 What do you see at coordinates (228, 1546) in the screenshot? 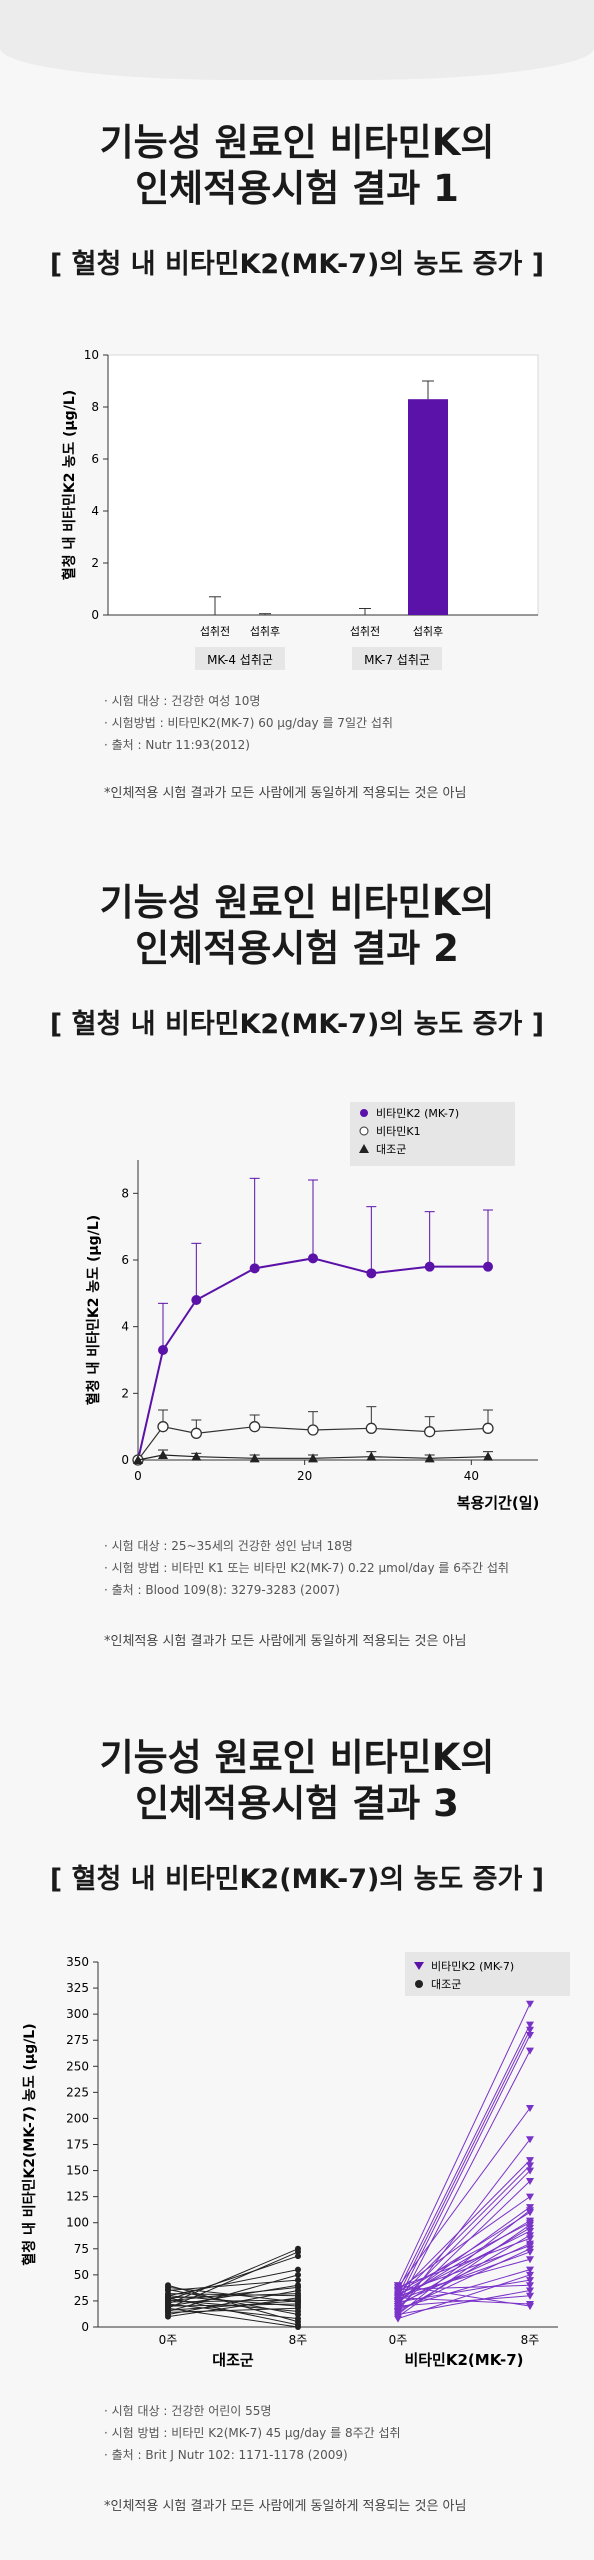
I see `note-subjects: · 시험 대상 : 25~35세의 건강한 성인 남녀 18명` at bounding box center [228, 1546].